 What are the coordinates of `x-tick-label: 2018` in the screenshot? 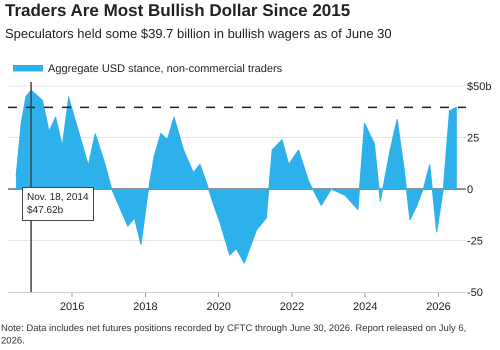 It's located at (145, 307).